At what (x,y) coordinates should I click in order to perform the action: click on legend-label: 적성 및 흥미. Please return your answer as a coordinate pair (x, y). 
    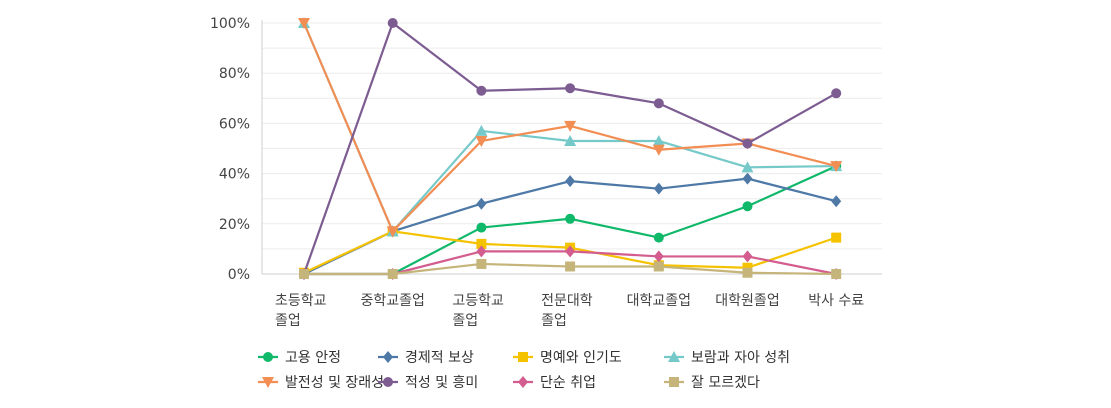
    Looking at the image, I should click on (441, 383).